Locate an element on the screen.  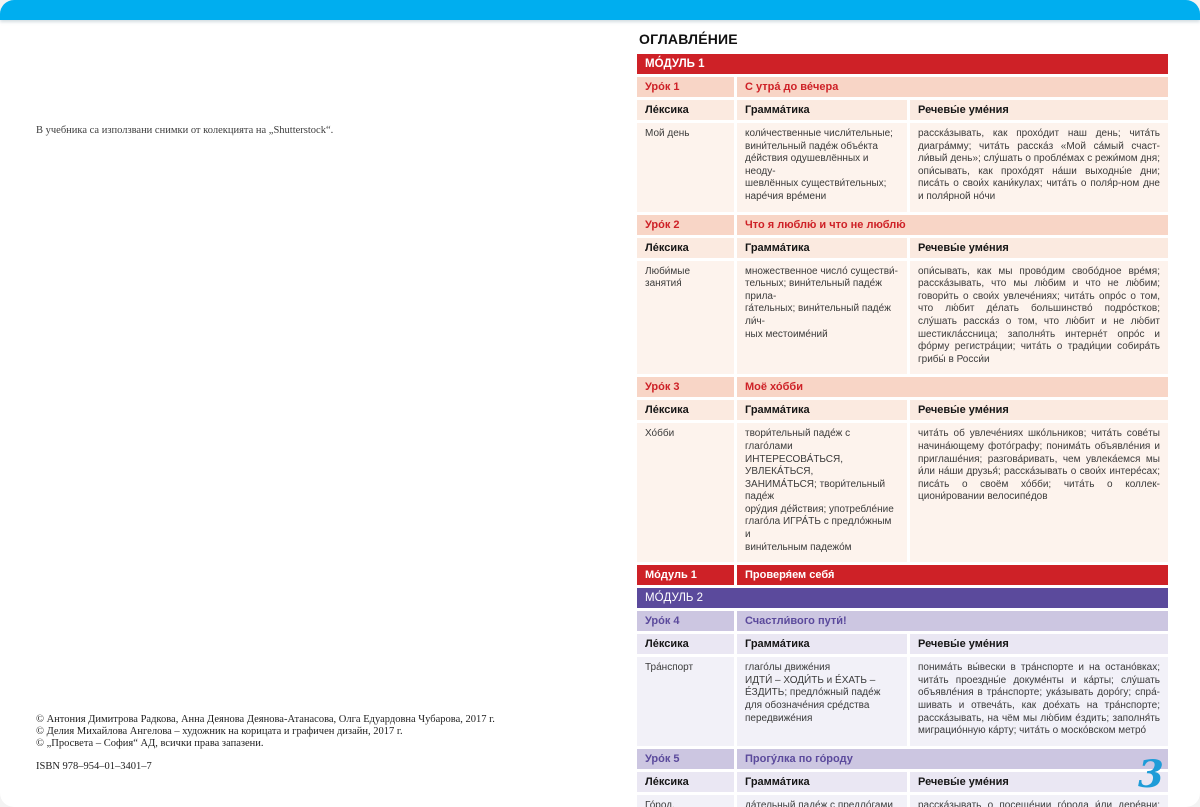
lesson-number: Уро́к 4 is located at coordinates (685, 621).